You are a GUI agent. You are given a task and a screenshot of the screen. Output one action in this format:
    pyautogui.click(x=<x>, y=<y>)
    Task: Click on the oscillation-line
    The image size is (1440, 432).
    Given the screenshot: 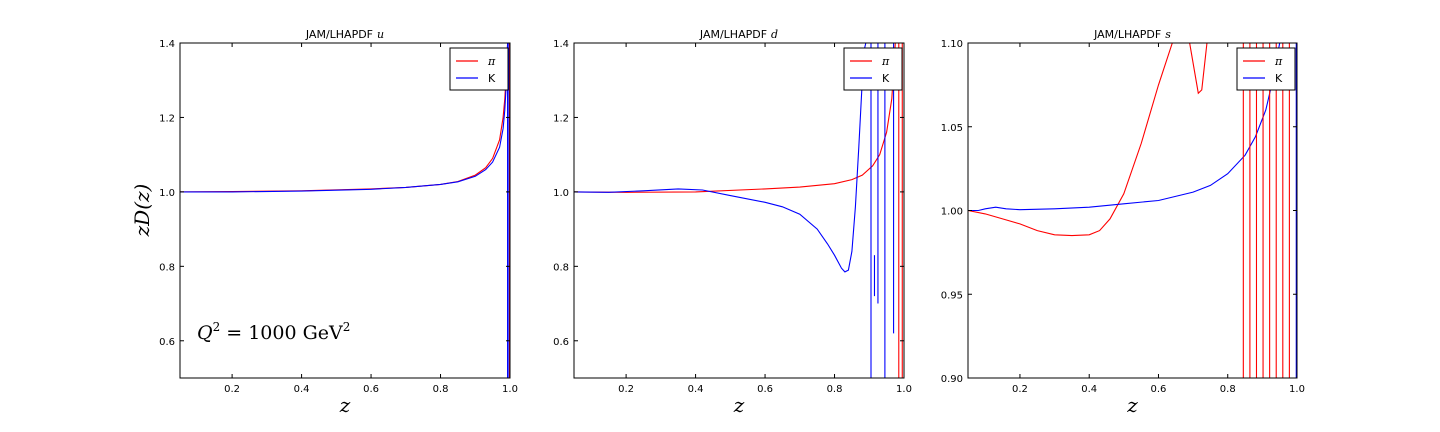 What is the action you would take?
    pyautogui.click(x=1198, y=69)
    